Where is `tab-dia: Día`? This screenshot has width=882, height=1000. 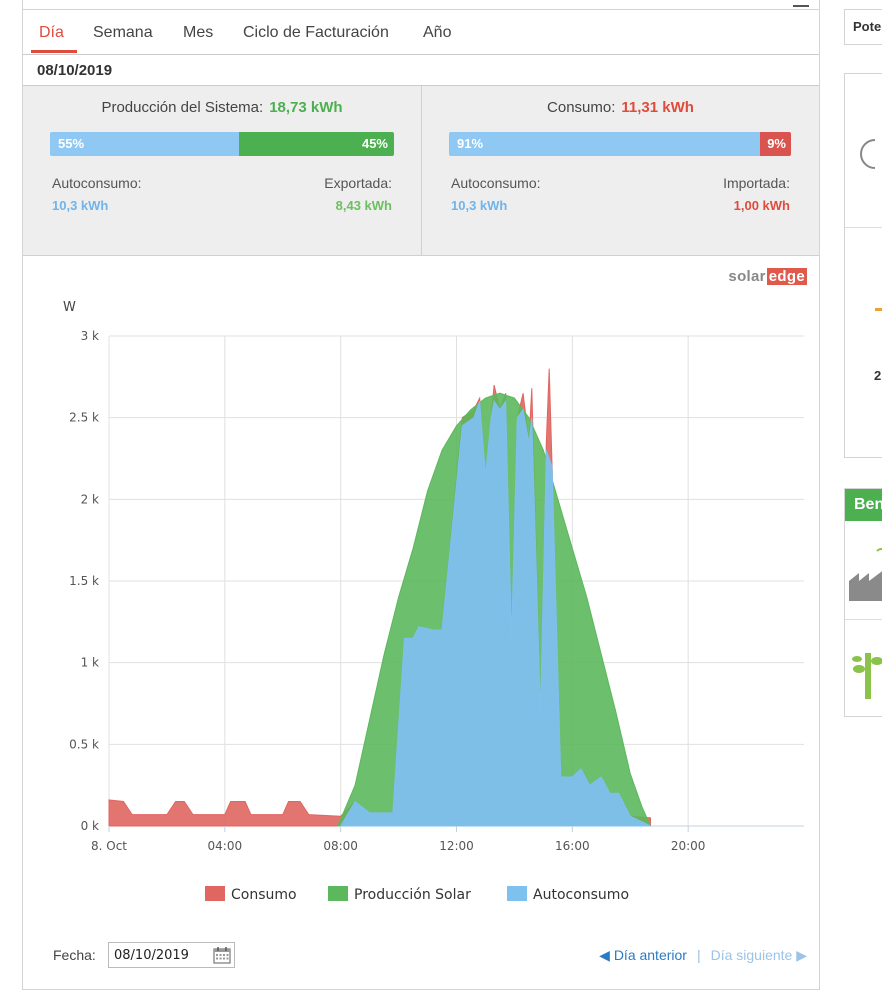
tab-dia: Día is located at coordinates (51, 32).